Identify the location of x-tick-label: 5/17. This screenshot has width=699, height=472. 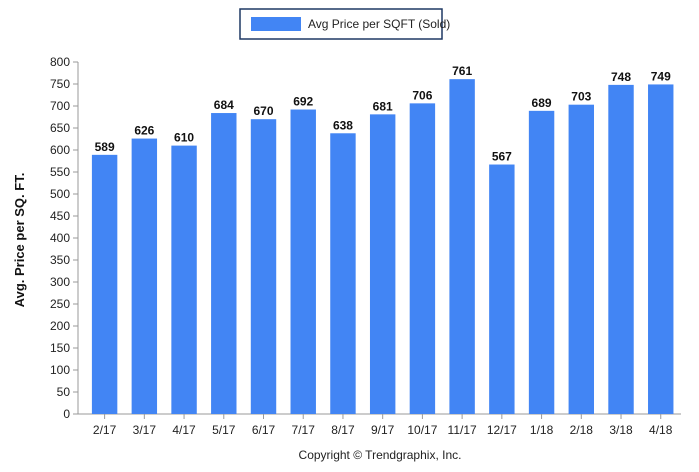
(224, 430).